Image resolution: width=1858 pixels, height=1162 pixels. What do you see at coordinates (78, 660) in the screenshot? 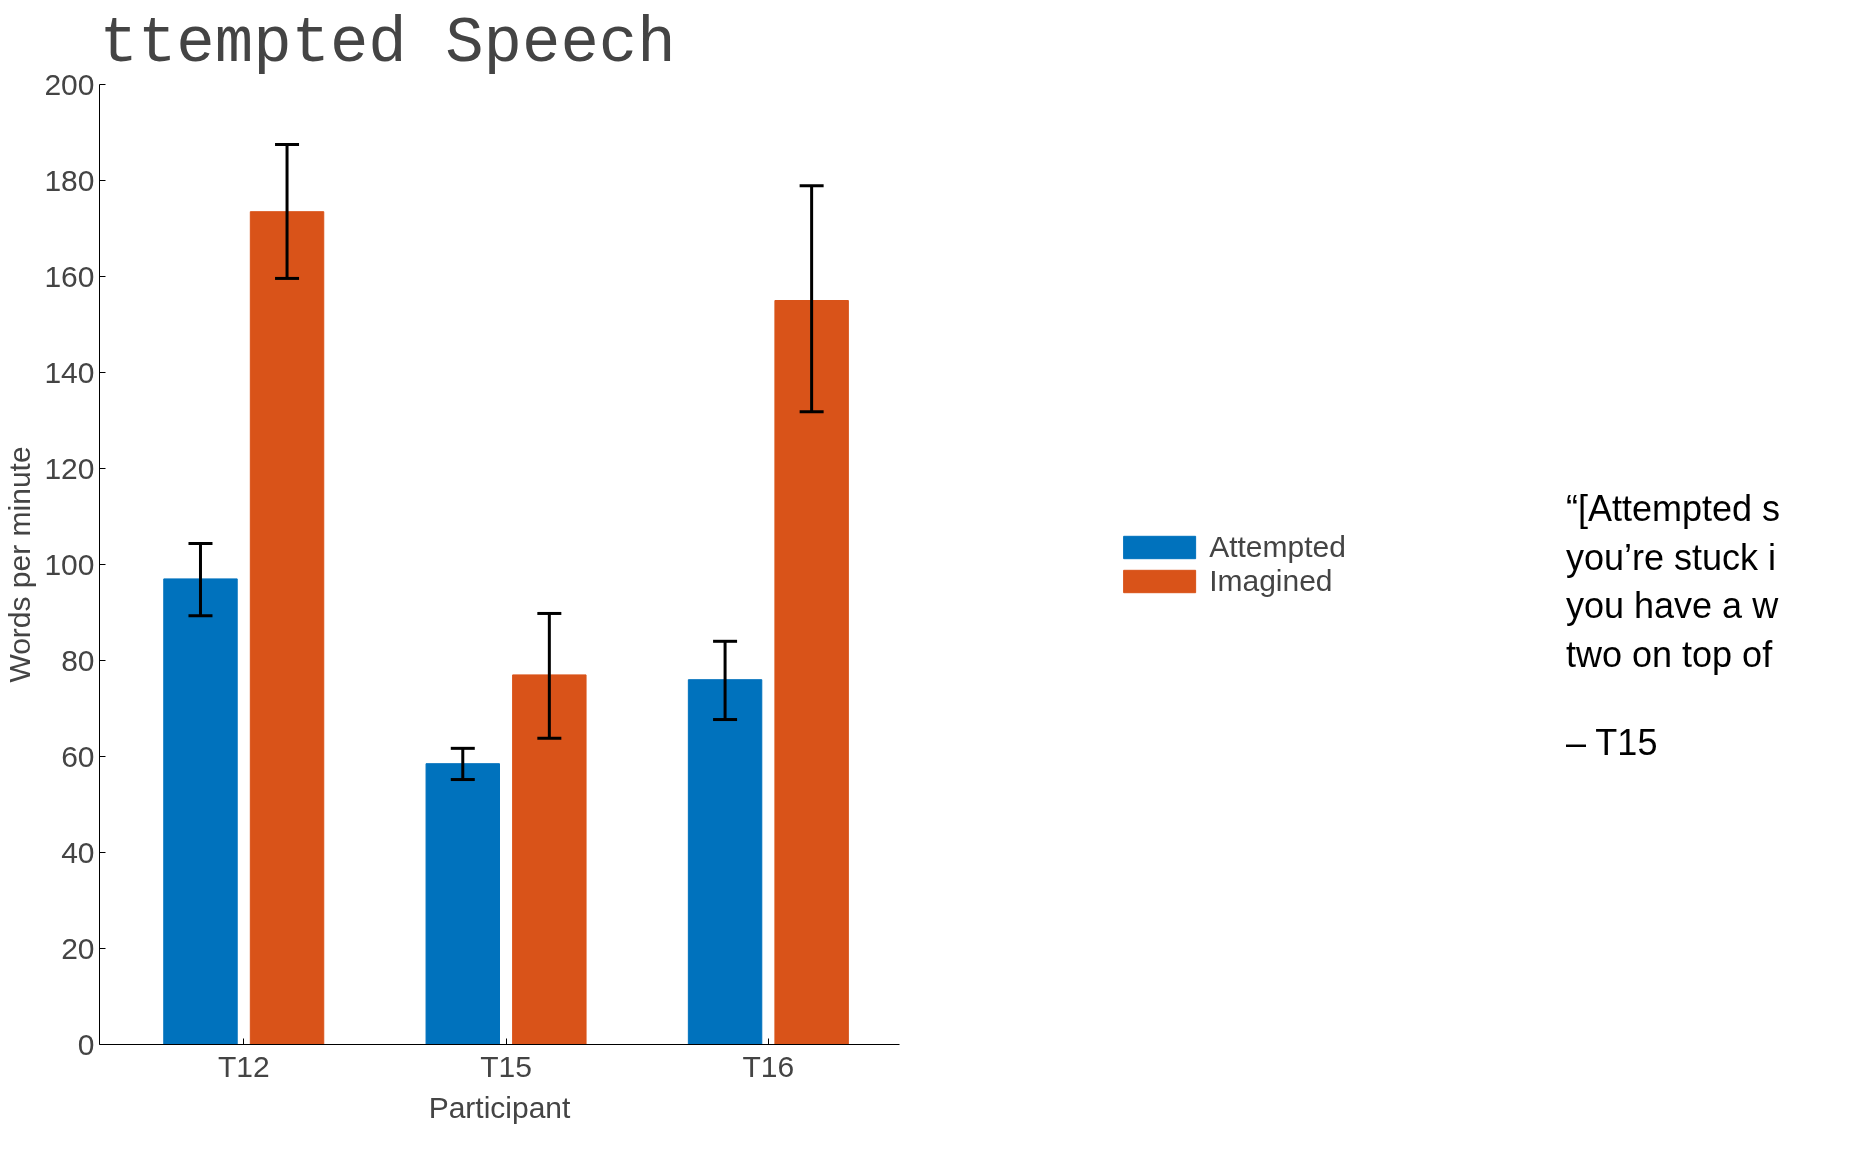
I see `y-tick-label: 80` at bounding box center [78, 660].